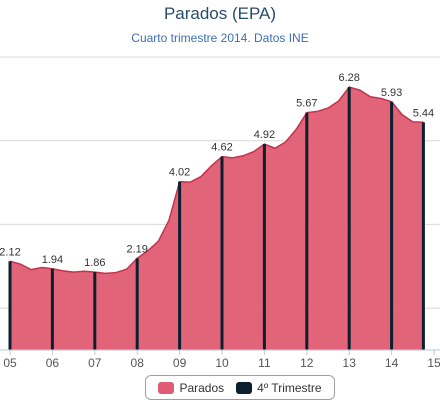  I want to click on data-label: 1.86, so click(94, 263).